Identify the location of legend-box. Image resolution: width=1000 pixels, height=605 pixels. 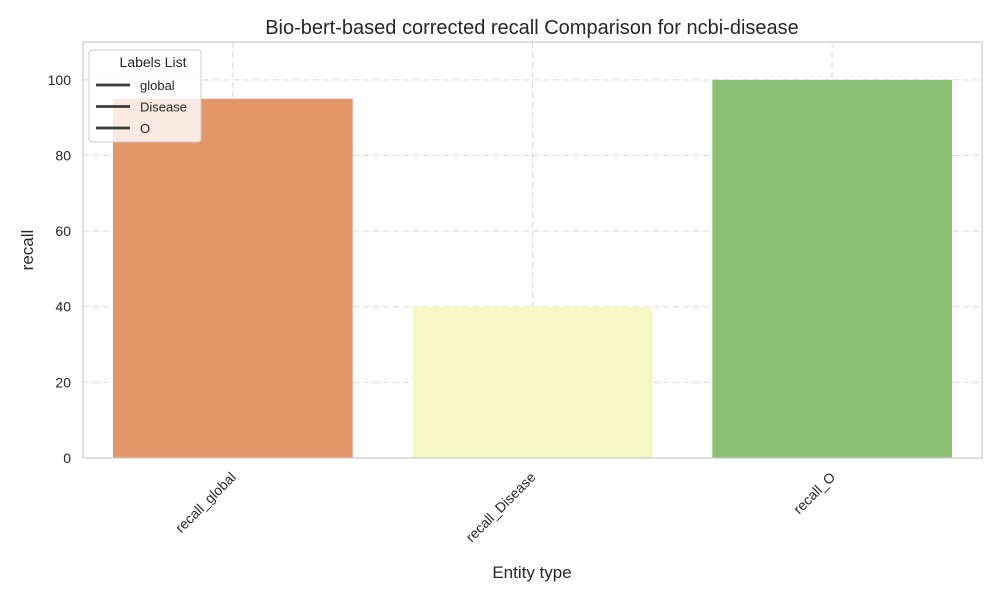
(145, 96).